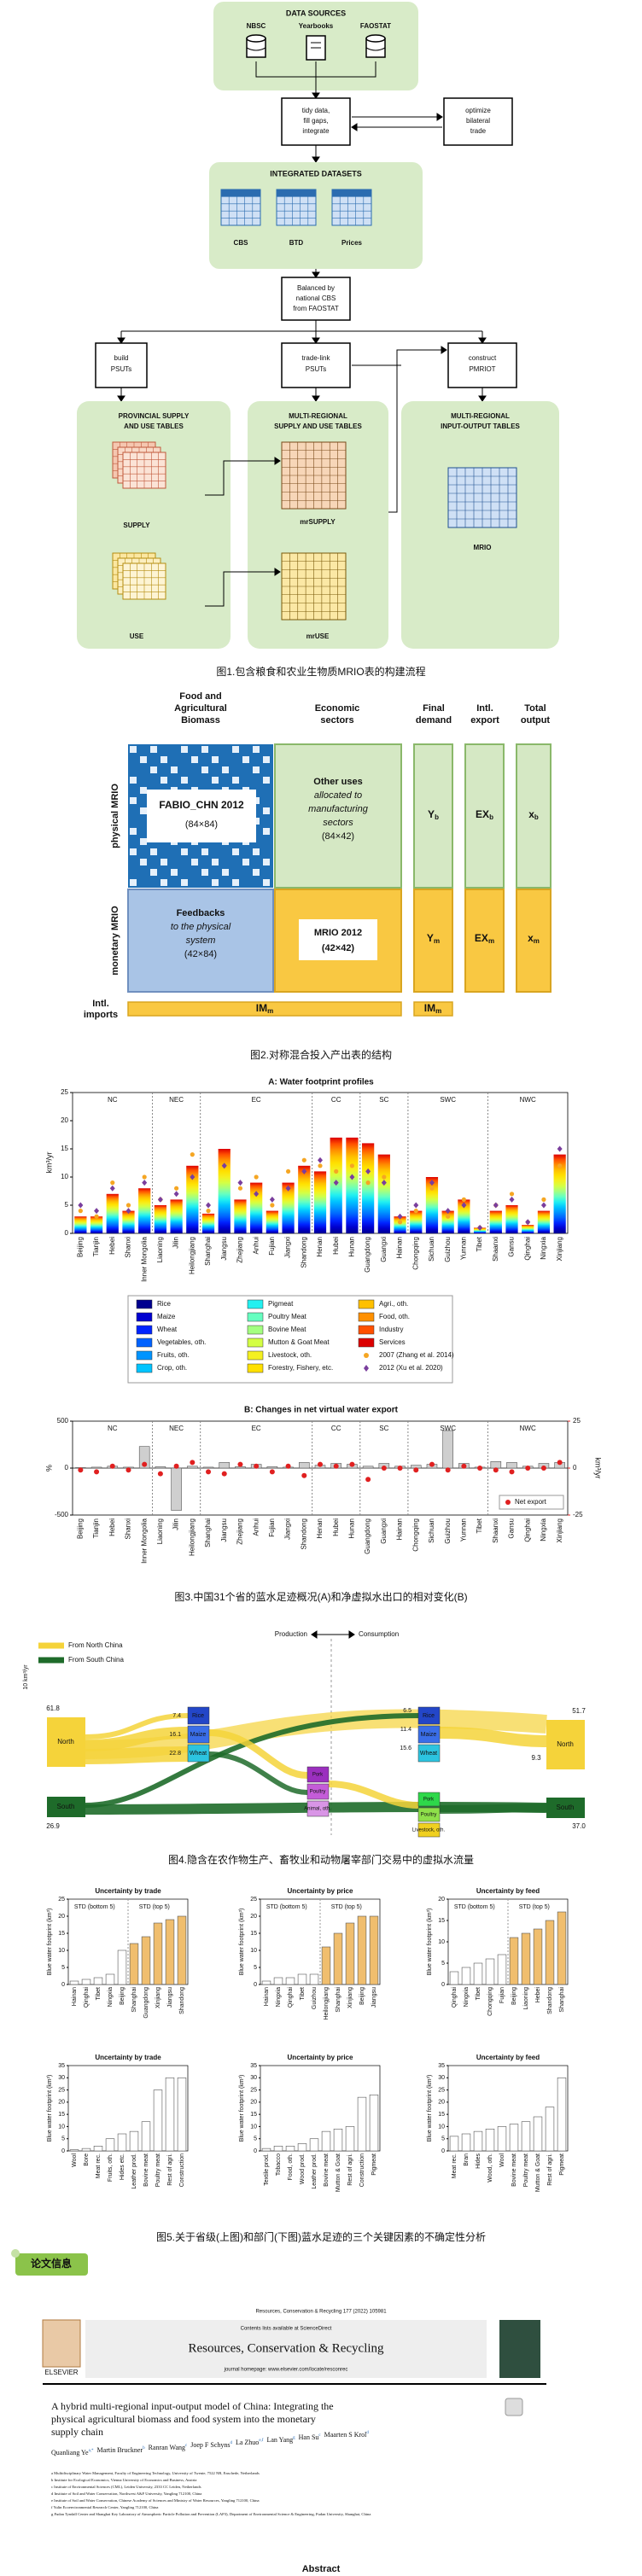 The width and height of the screenshot is (642, 2576). Describe the element at coordinates (200, 696) in the screenshot. I see `column-header: Food and` at that location.